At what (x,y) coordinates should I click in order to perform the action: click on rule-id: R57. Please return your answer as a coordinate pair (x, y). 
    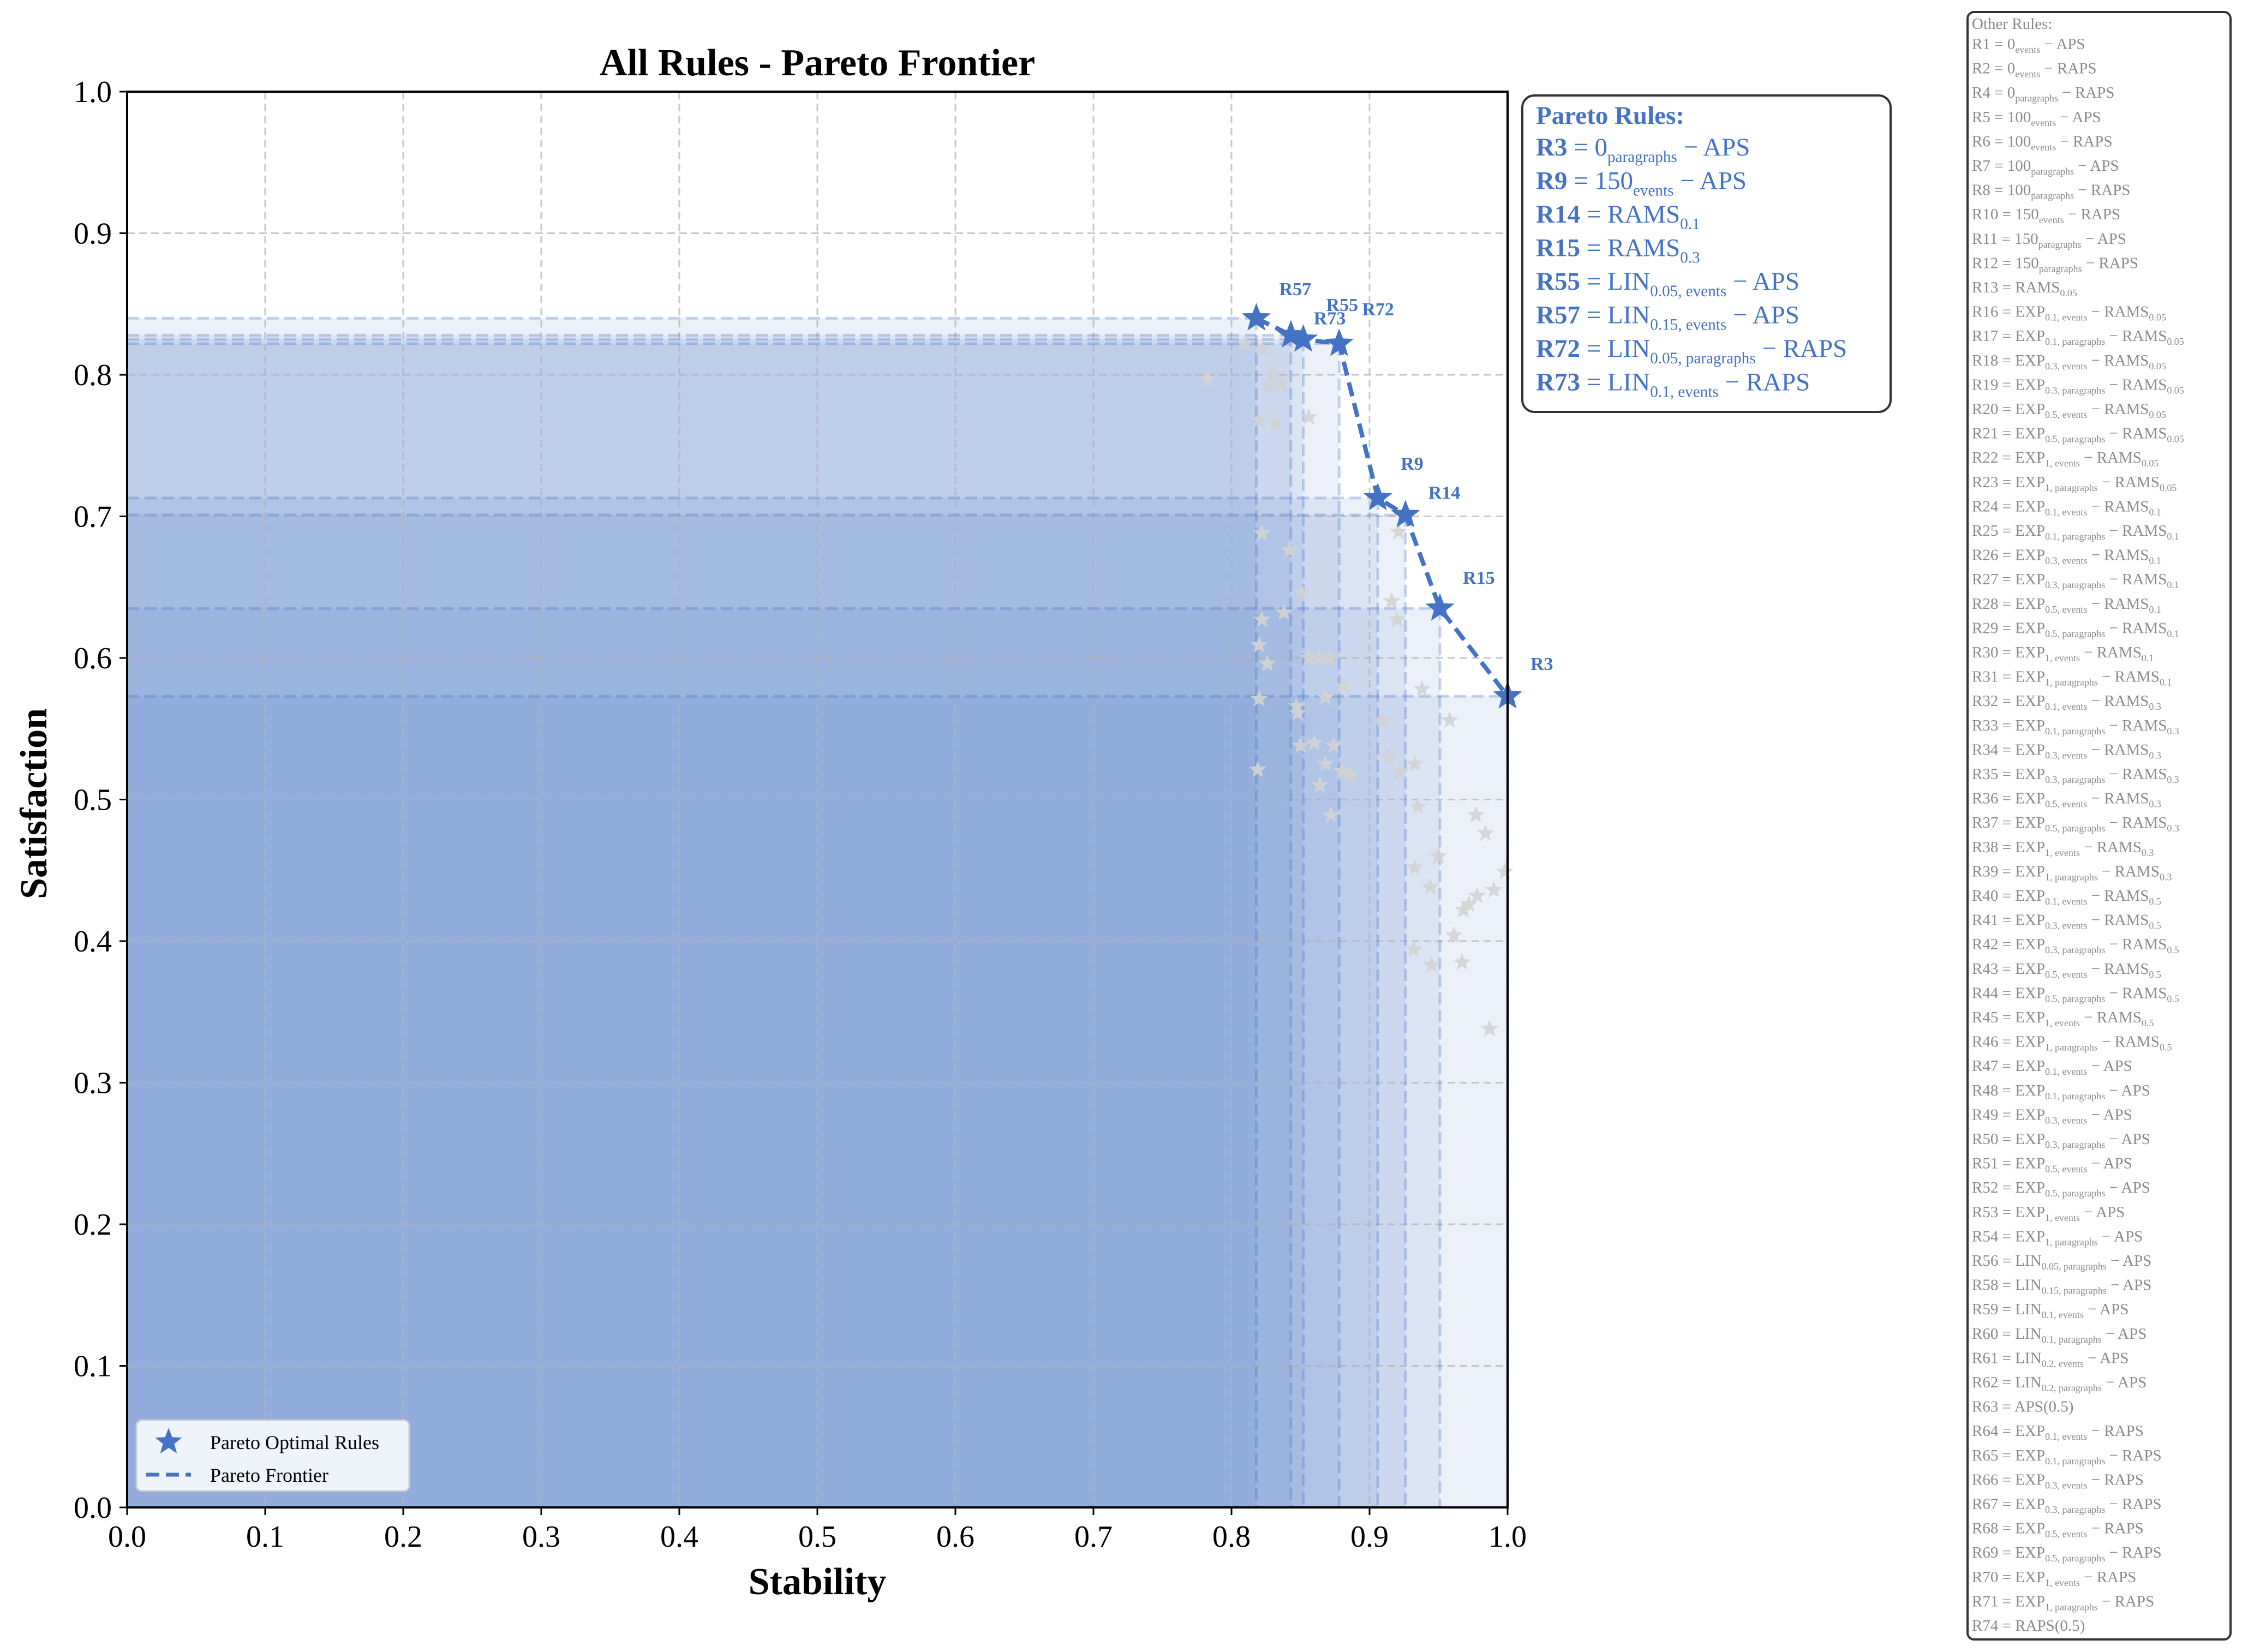
    Looking at the image, I should click on (1558, 315).